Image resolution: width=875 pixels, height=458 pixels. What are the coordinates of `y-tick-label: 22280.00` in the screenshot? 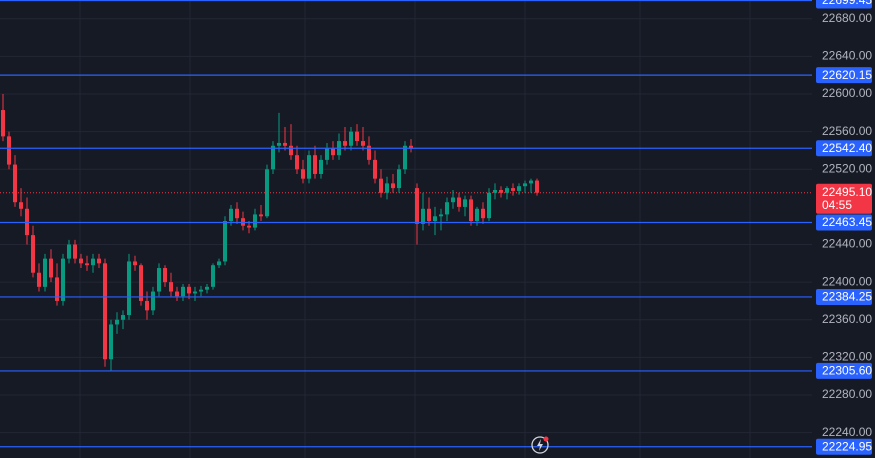 It's located at (847, 394).